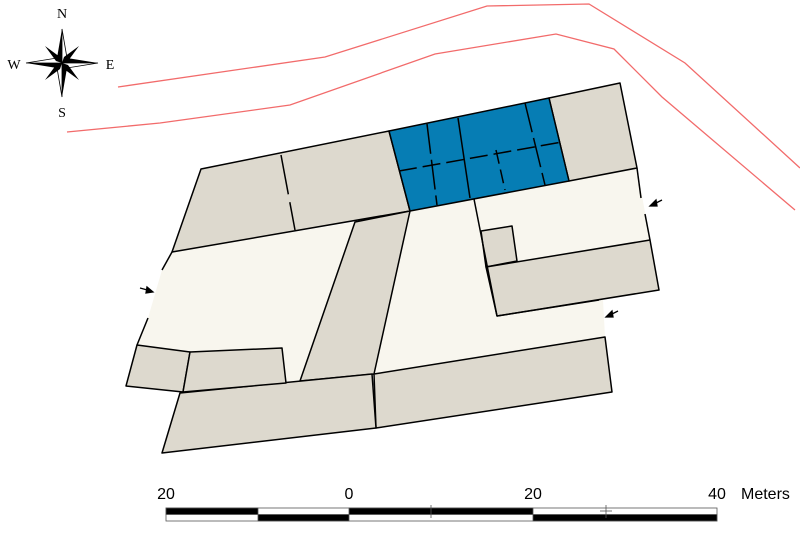 The height and width of the screenshot is (545, 800). Describe the element at coordinates (269, 413) in the screenshot. I see `room-bottom-middle` at that location.